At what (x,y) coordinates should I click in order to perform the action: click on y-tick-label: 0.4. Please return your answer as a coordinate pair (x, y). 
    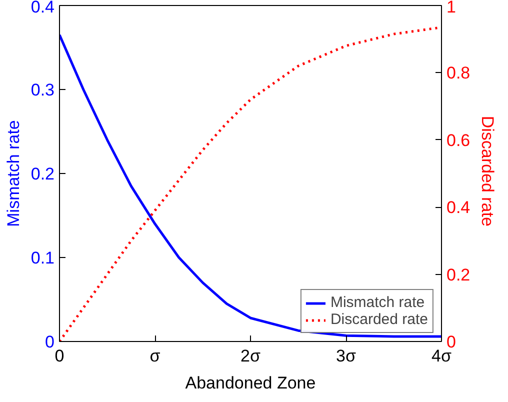
    Looking at the image, I should click on (42, 8).